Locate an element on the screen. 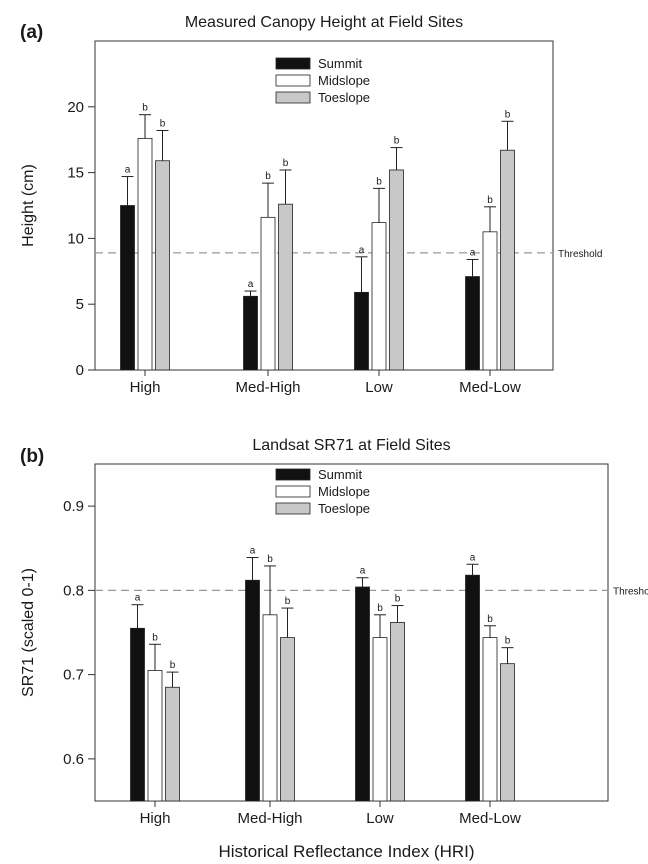 This screenshot has height=864, width=648. y-axis-title: Height (cm) is located at coordinates (28, 205).